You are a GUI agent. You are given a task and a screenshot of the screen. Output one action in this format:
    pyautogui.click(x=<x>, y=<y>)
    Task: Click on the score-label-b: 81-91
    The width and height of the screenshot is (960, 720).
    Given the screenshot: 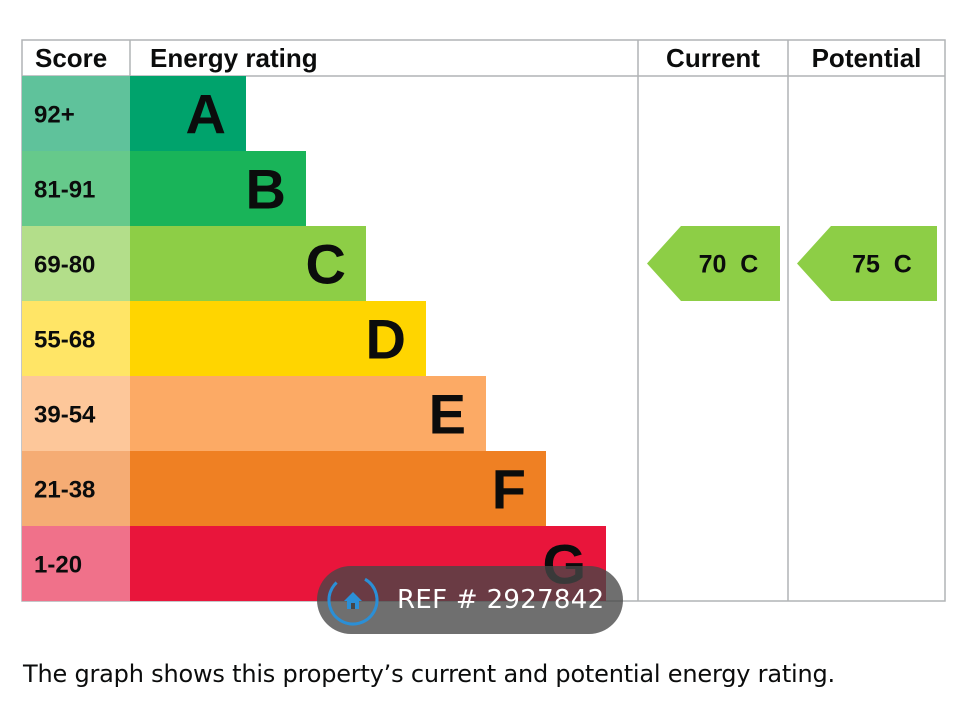 What is the action you would take?
    pyautogui.click(x=64, y=190)
    